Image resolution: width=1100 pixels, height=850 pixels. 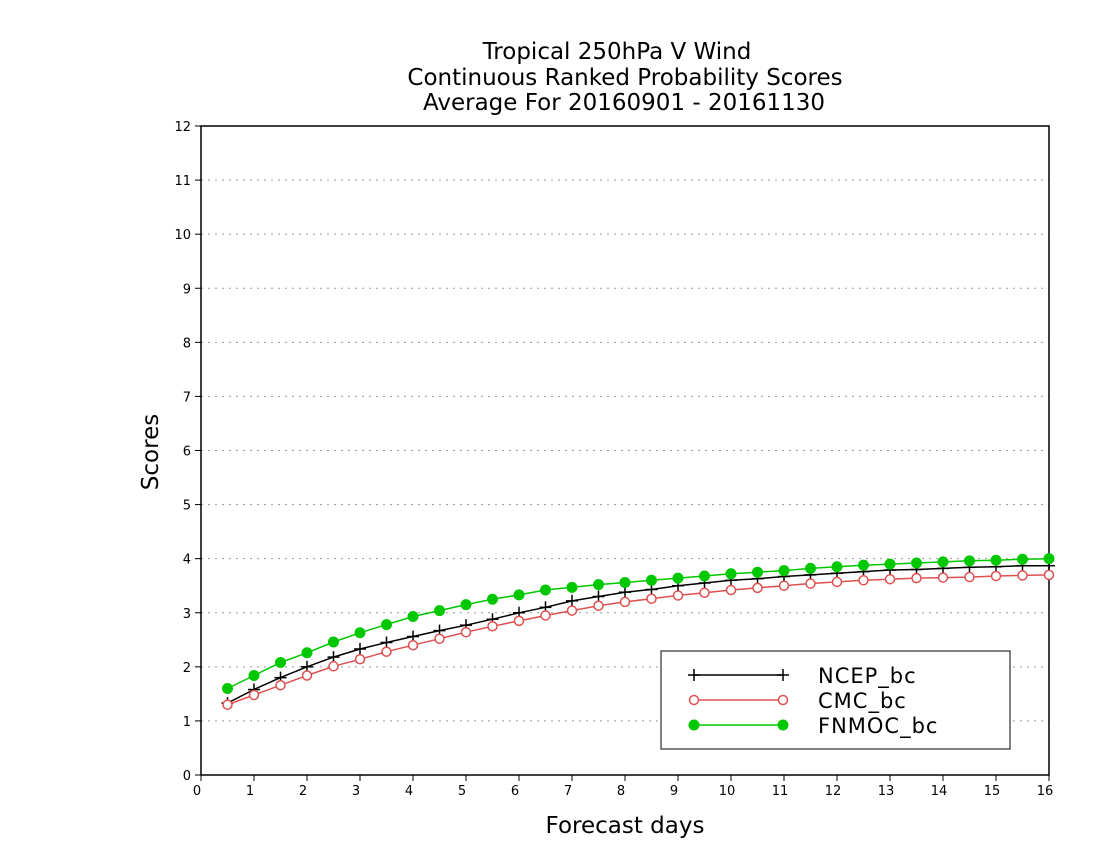 What do you see at coordinates (674, 791) in the screenshot?
I see `x-tick-label: 9` at bounding box center [674, 791].